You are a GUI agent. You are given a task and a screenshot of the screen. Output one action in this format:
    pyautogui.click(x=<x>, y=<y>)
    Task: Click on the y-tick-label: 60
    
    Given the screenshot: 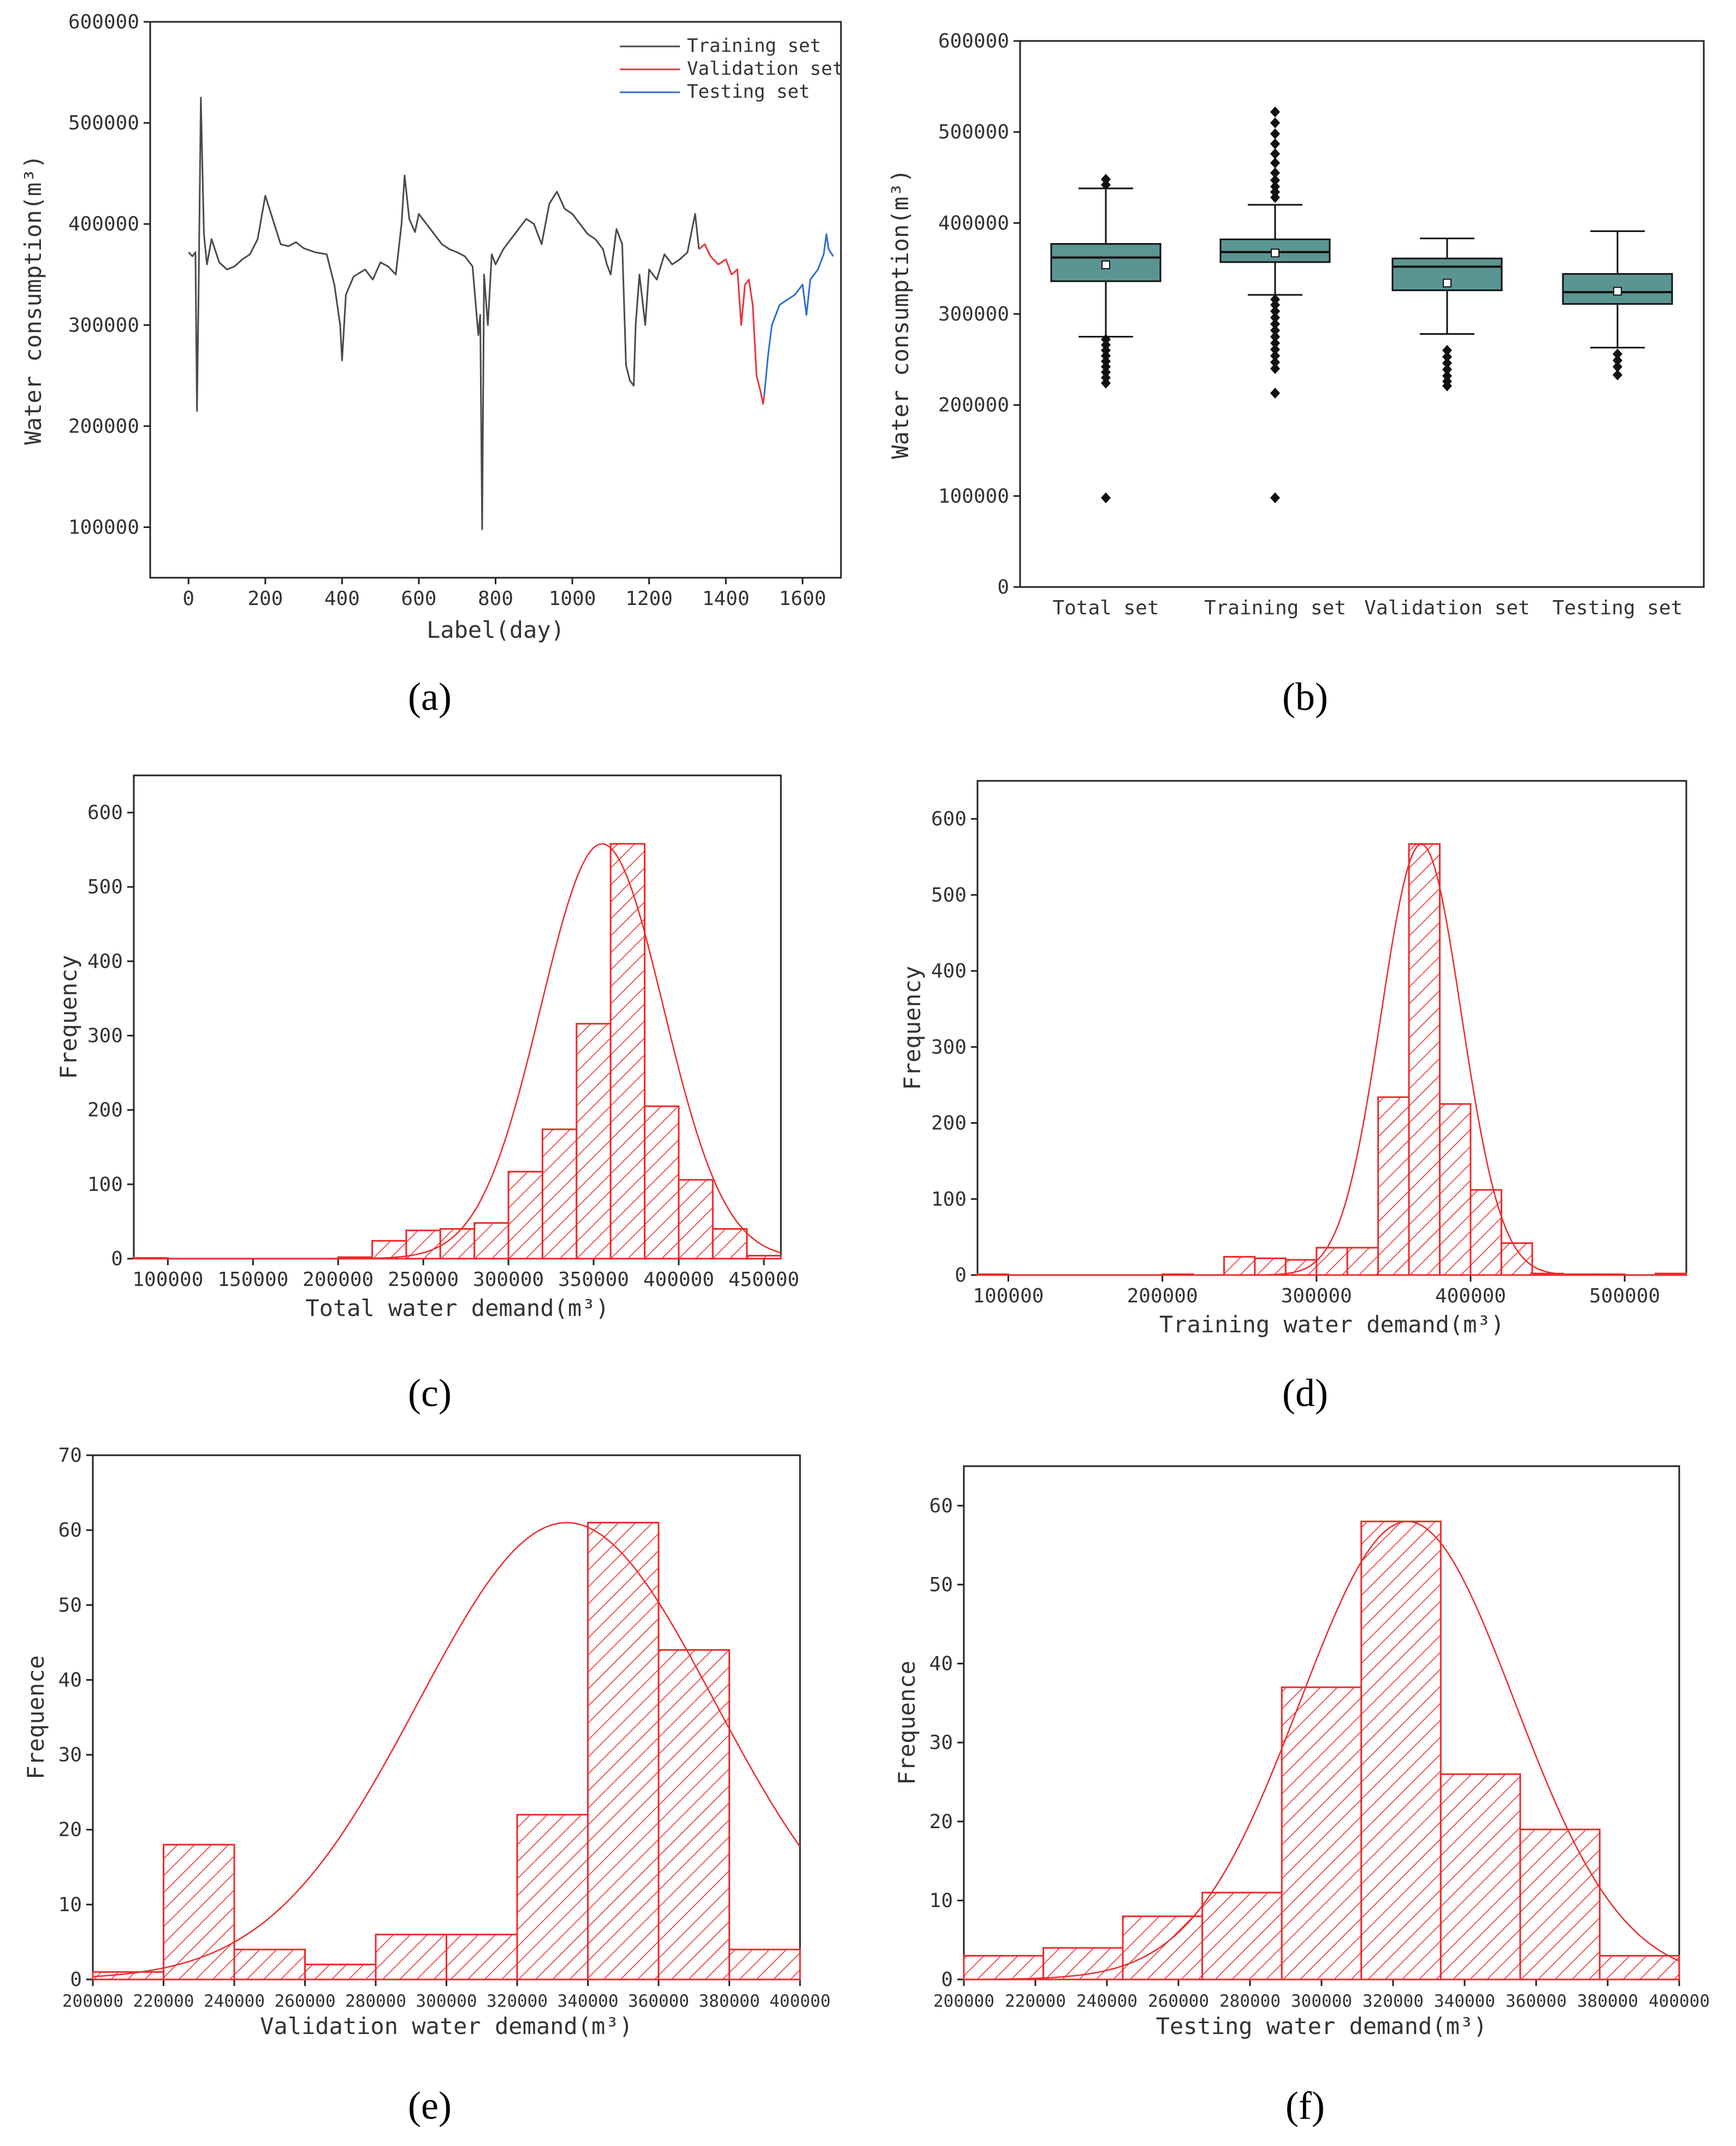 What is the action you would take?
    pyautogui.click(x=70, y=1531)
    